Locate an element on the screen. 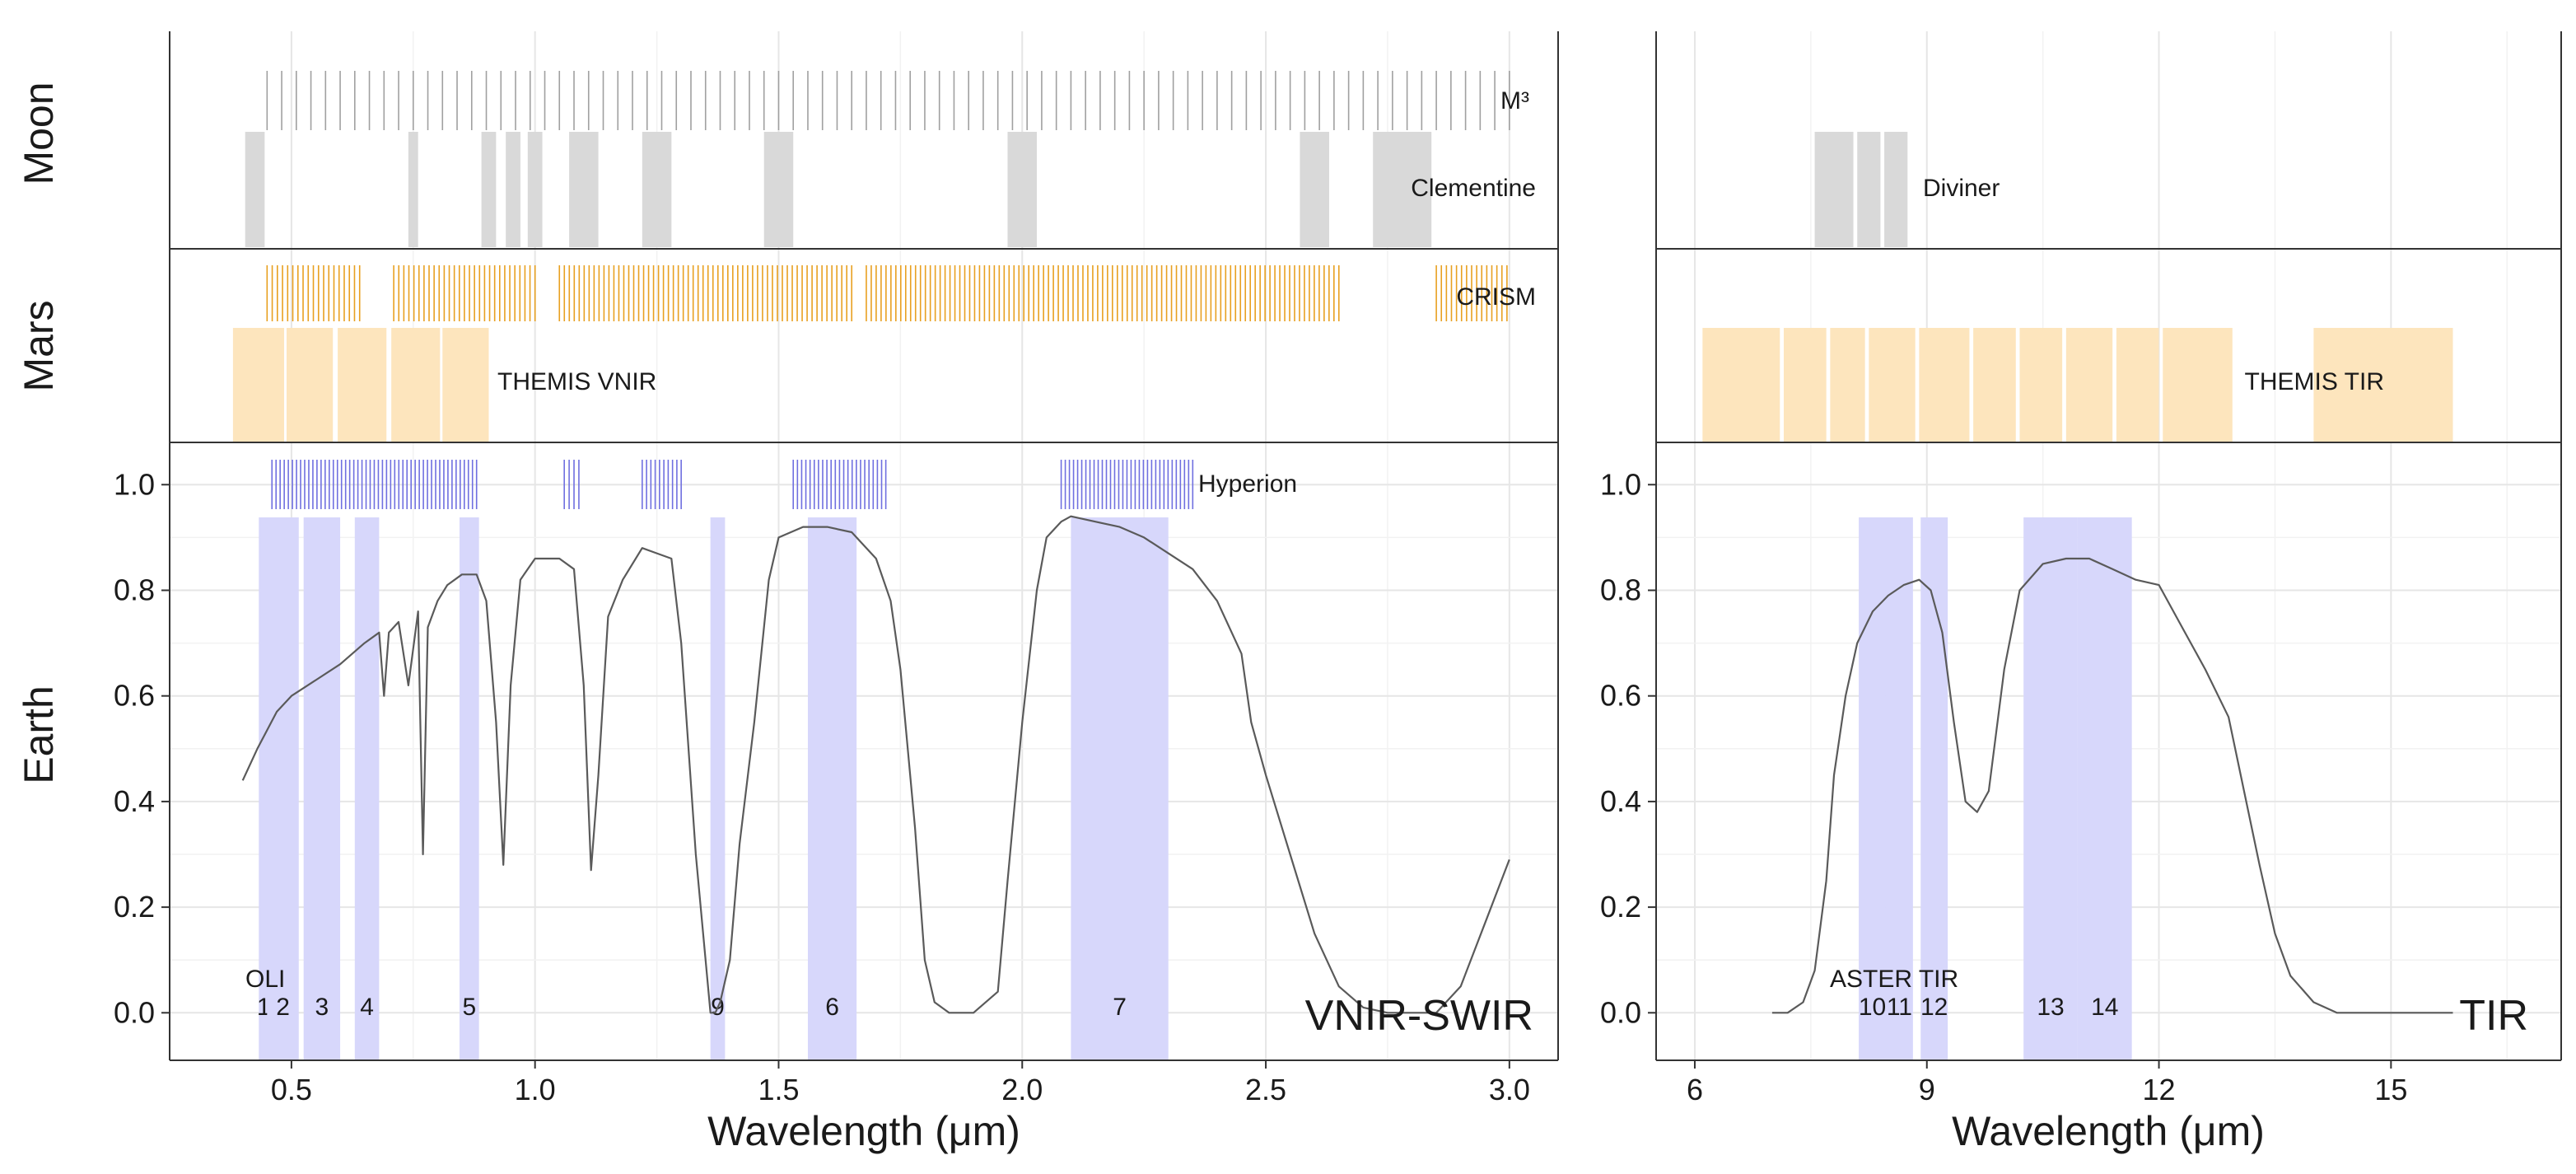 The height and width of the screenshot is (1174, 2576). tir-emissivity-spectrum-line is located at coordinates (2112, 786).